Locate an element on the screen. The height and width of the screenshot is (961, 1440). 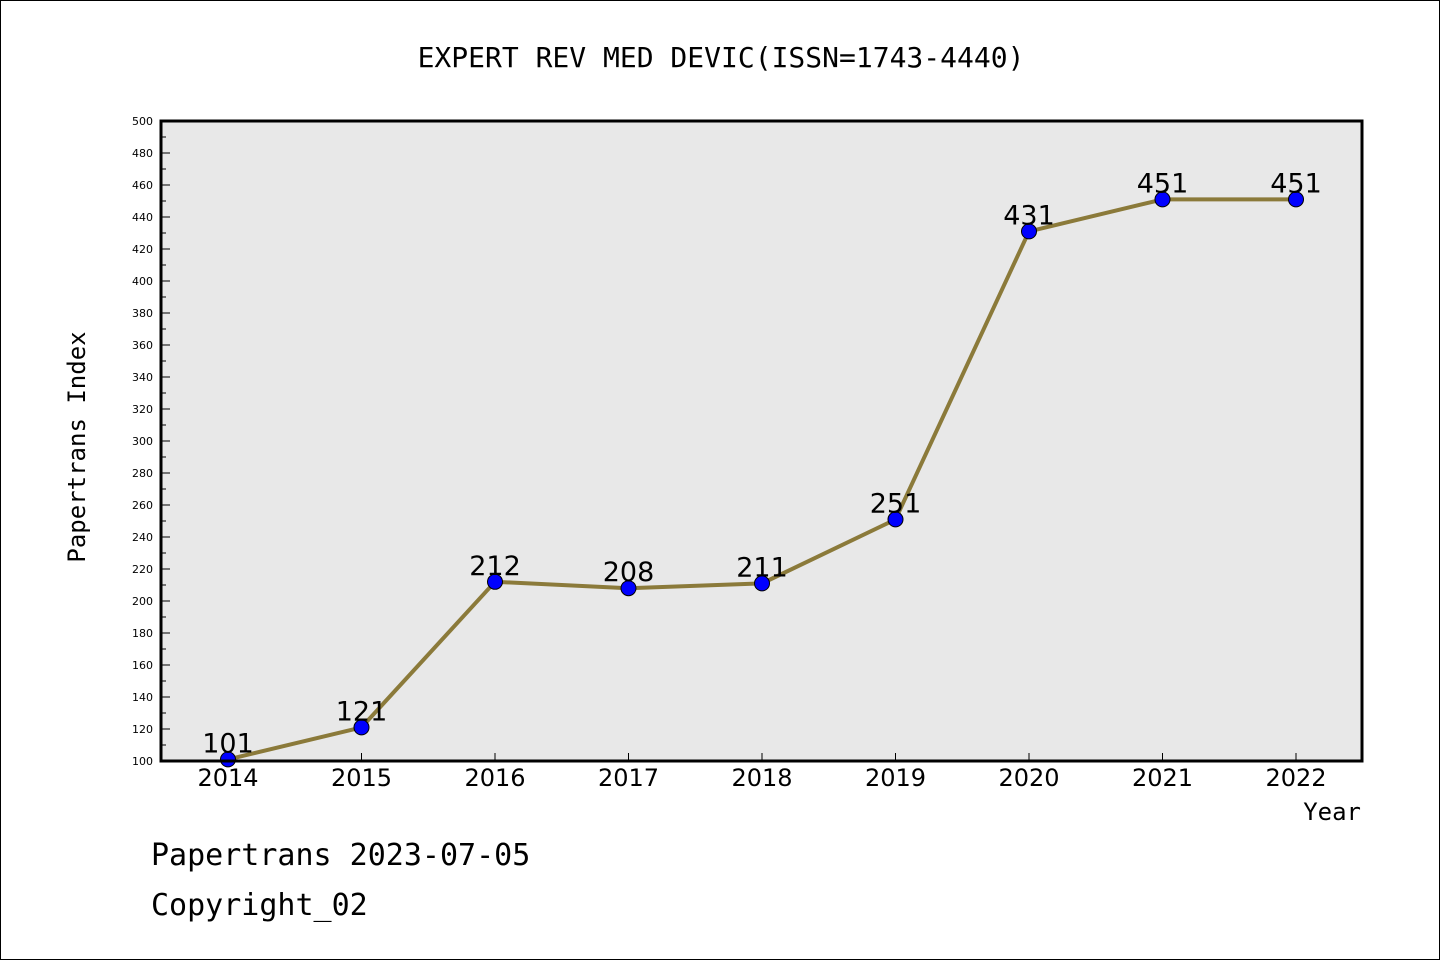
x-tick-label: 2020 is located at coordinates (1028, 778).